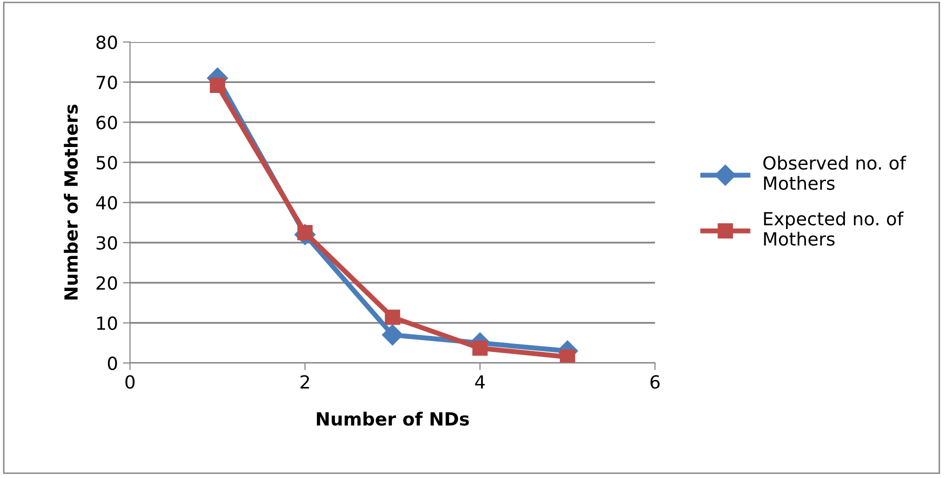 The image size is (945, 478). What do you see at coordinates (106, 83) in the screenshot?
I see `y-tick-label: 70` at bounding box center [106, 83].